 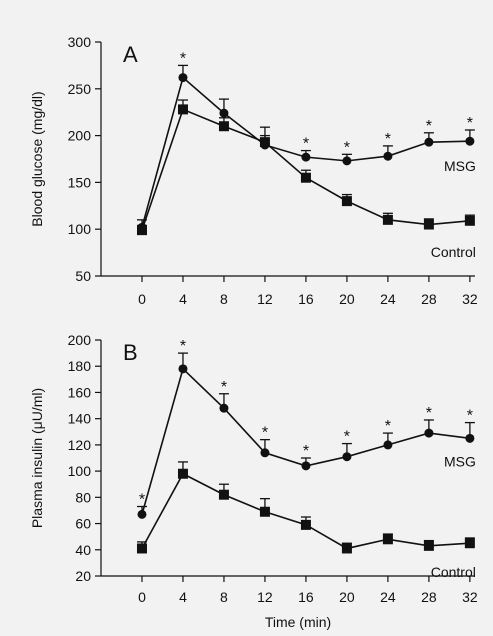 What do you see at coordinates (80, 419) in the screenshot?
I see `y-tick-label: 140` at bounding box center [80, 419].